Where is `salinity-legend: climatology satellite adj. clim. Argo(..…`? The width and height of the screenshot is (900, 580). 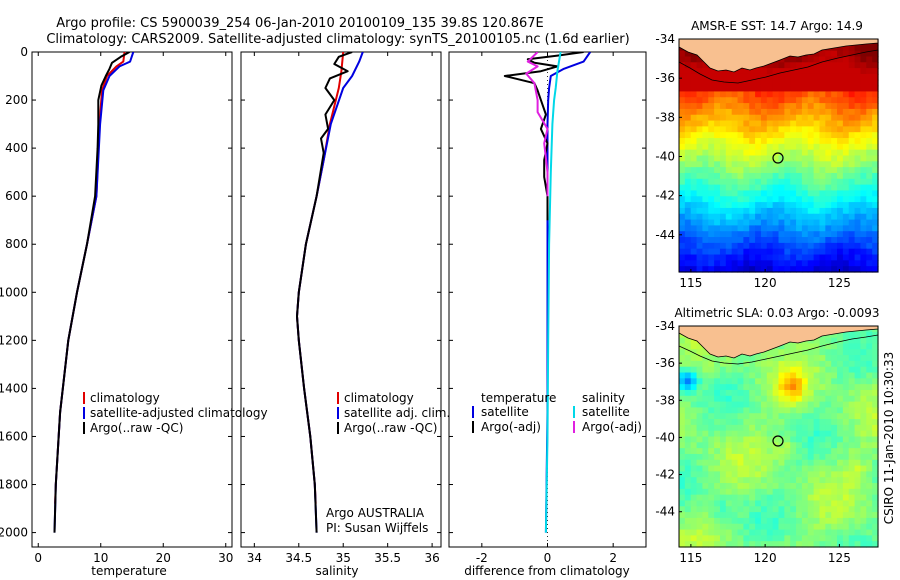 salinity-legend: climatology satellite adj. clim. Argo(..… is located at coordinates (393, 413).